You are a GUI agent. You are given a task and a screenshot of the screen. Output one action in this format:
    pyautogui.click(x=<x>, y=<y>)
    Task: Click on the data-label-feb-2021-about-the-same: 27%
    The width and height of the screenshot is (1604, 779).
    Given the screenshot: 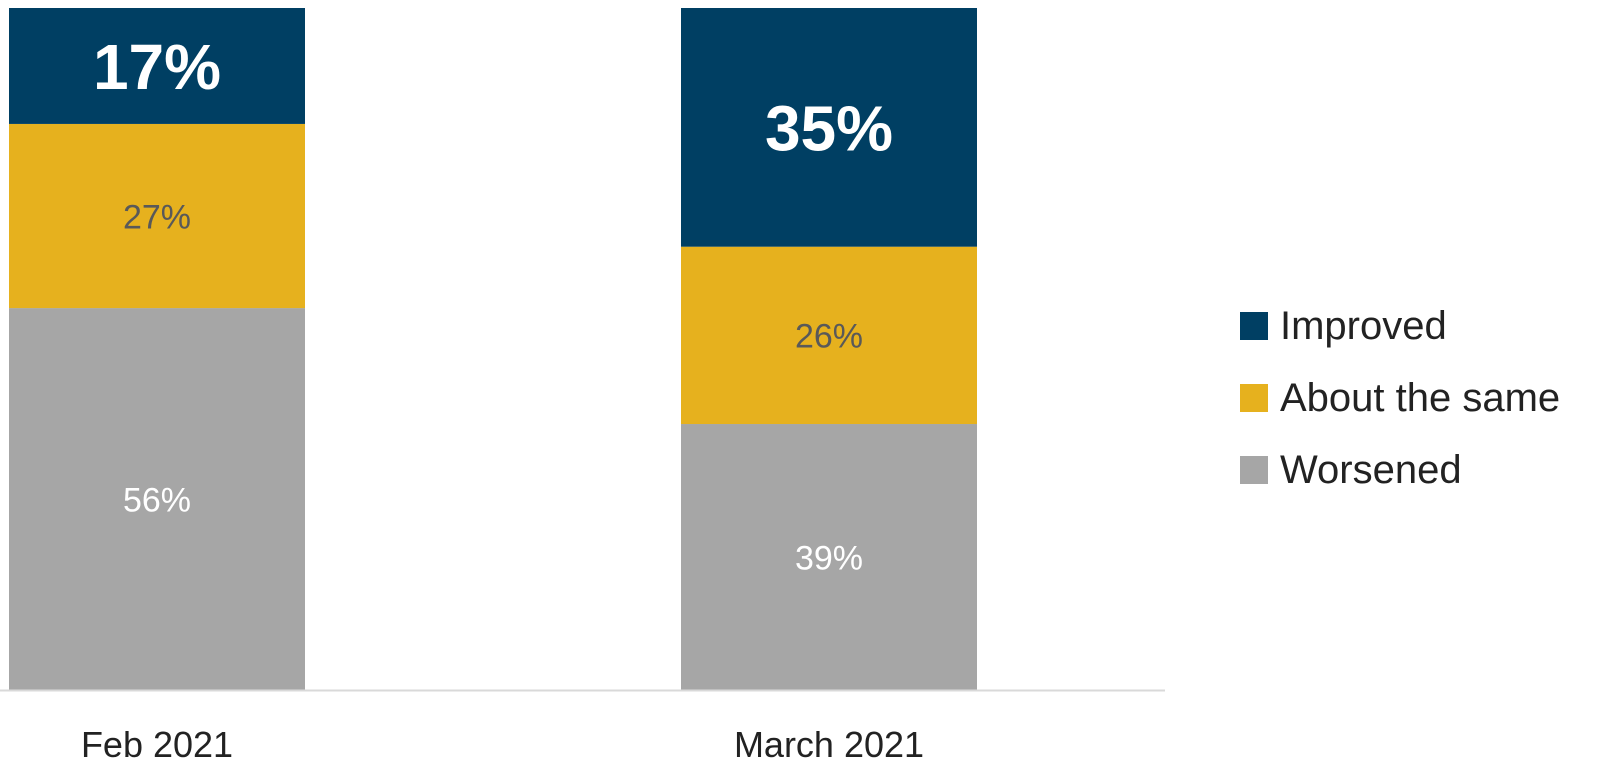 What is the action you would take?
    pyautogui.click(x=157, y=217)
    